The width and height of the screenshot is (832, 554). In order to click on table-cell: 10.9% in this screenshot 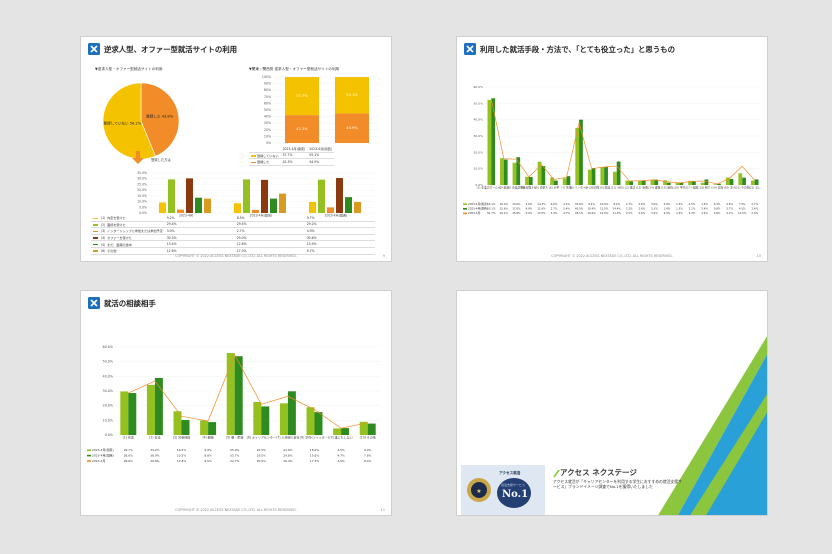, I will do `click(604, 204)`.